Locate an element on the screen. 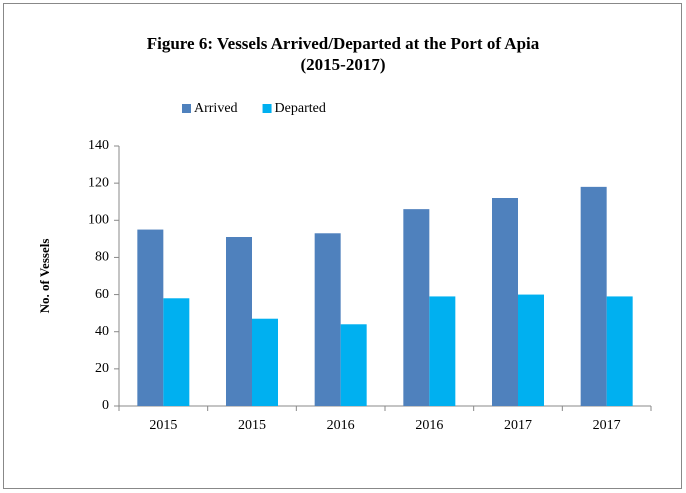  chart-title: (2015-2017) is located at coordinates (343, 64).